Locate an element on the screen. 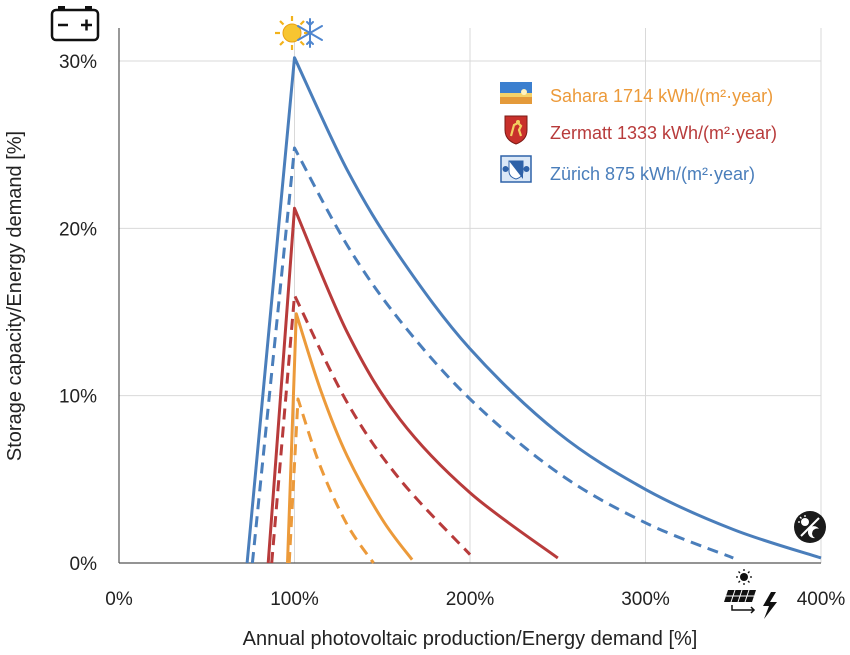  day-night-icon is located at coordinates (810, 527).